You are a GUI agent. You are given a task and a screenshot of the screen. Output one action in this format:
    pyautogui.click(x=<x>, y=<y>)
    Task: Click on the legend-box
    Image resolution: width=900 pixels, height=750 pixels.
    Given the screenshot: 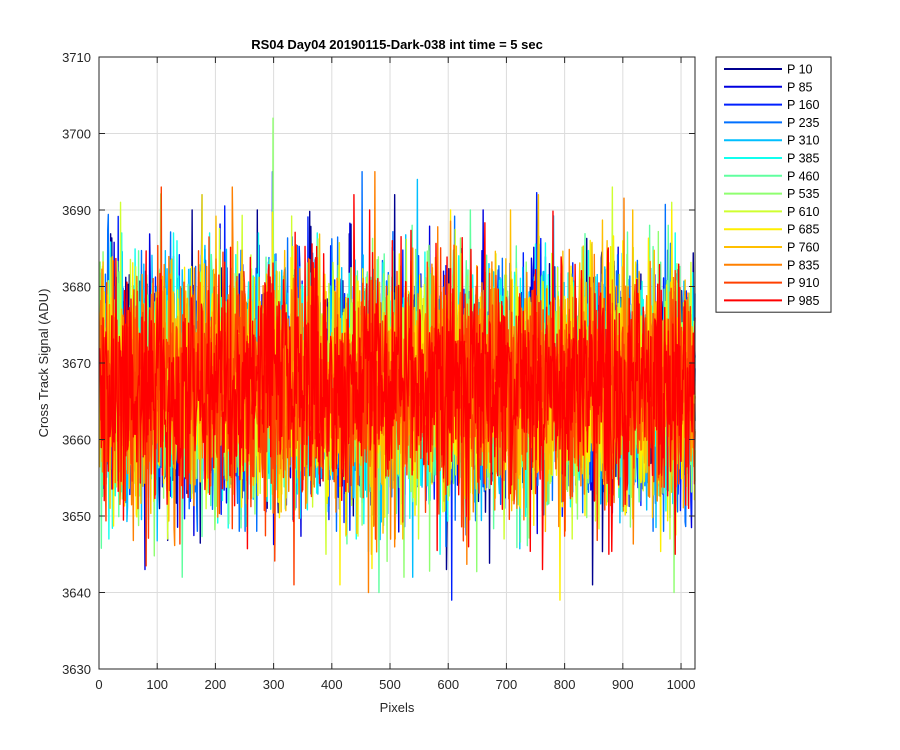 What is the action you would take?
    pyautogui.click(x=773, y=184)
    